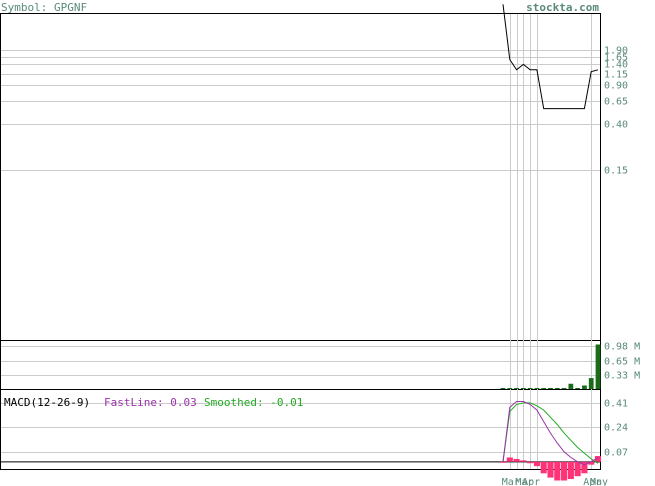 Image resolution: width=655 pixels, height=486 pixels. I want to click on macd-tick-label: 0.07, so click(616, 453).